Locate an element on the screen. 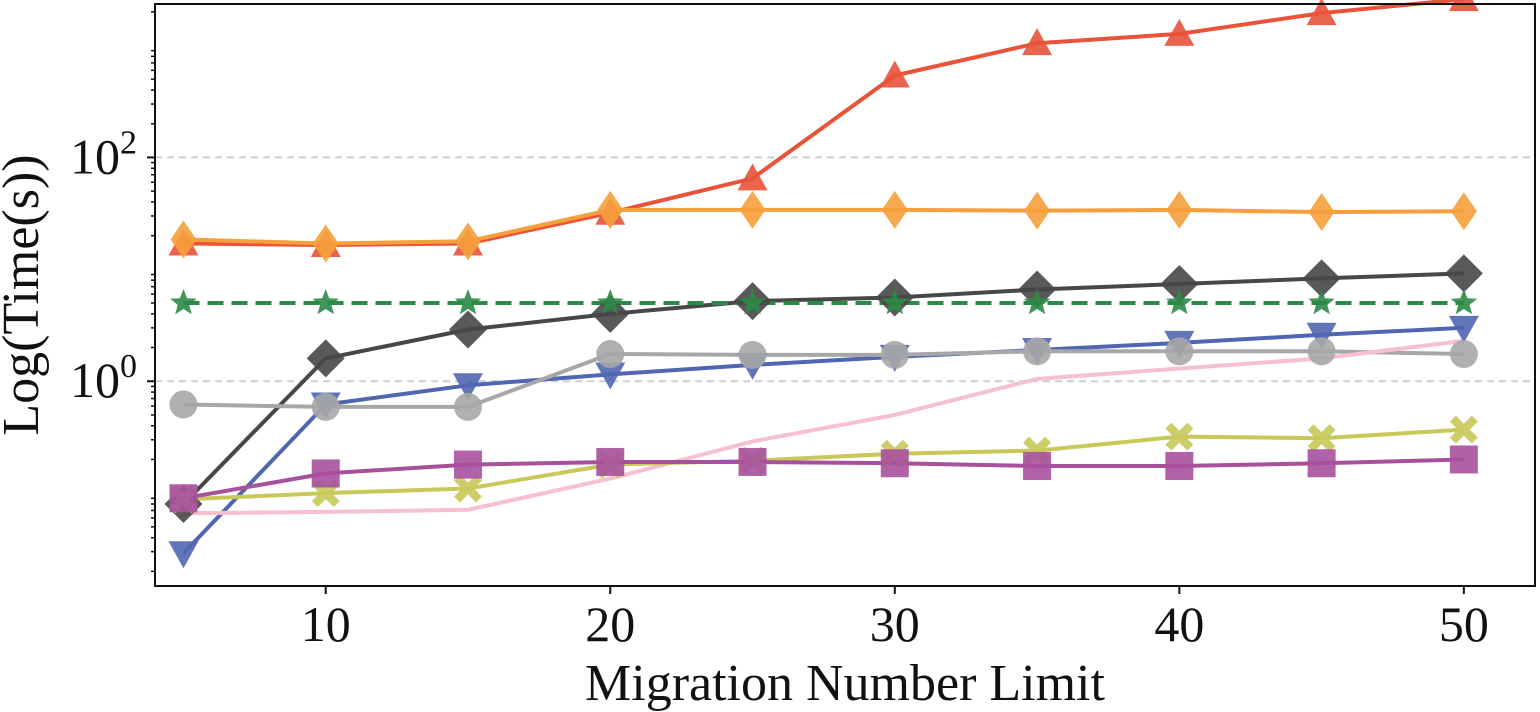 Image resolution: width=1540 pixels, height=712 pixels. y-tick-label: 10² is located at coordinates (103, 154).